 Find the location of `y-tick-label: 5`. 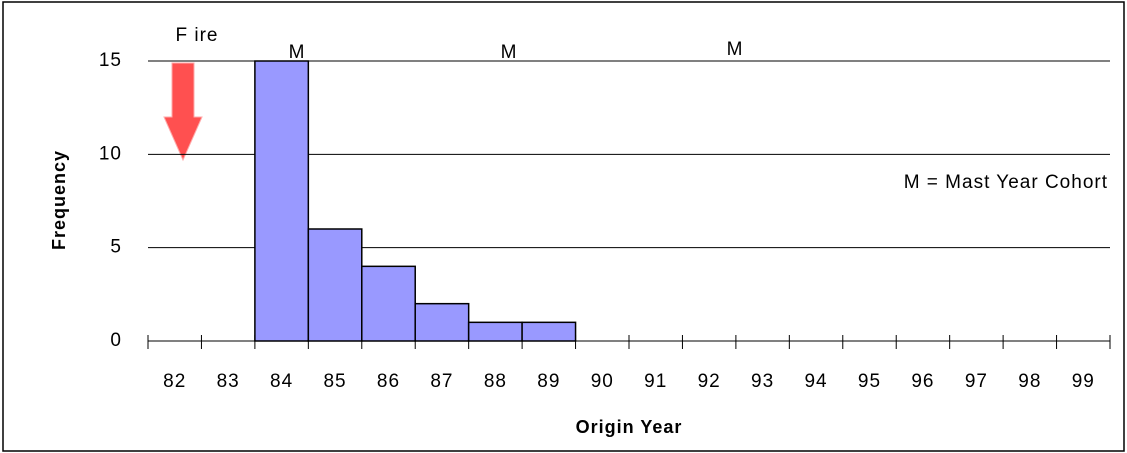

y-tick-label: 5 is located at coordinates (116, 247).